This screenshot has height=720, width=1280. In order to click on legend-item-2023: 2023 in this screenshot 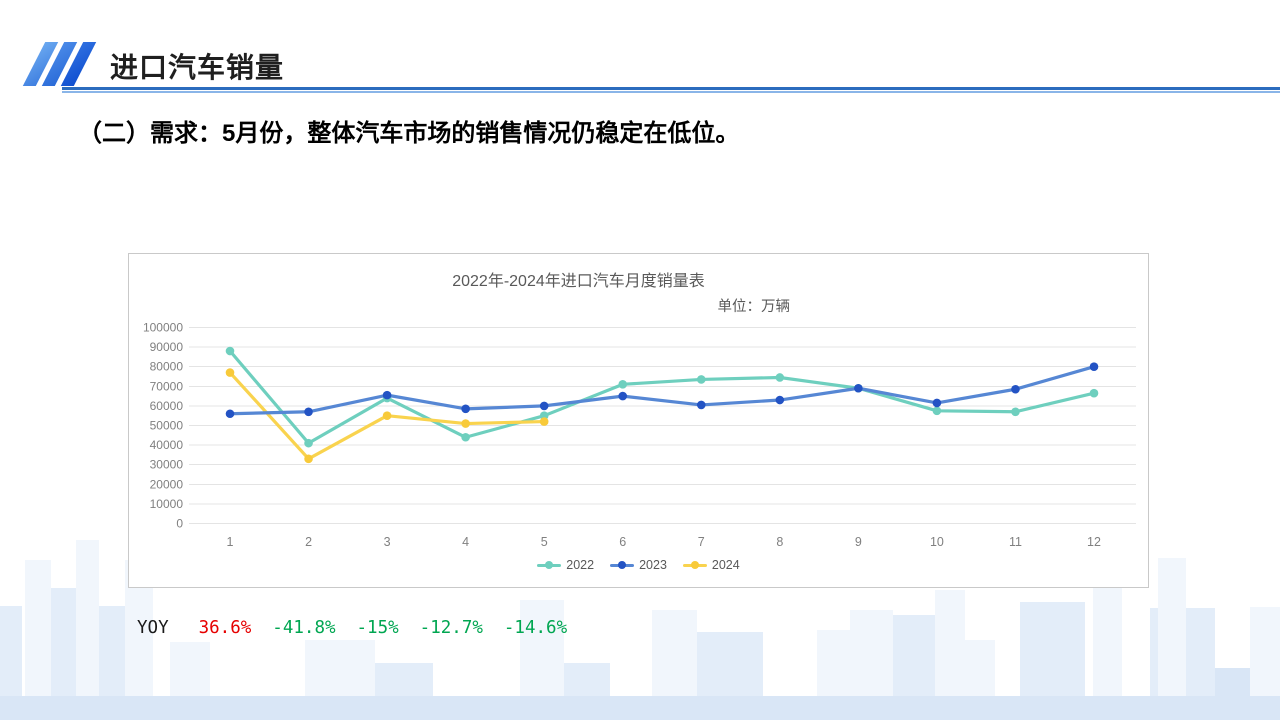, I will do `click(638, 565)`.